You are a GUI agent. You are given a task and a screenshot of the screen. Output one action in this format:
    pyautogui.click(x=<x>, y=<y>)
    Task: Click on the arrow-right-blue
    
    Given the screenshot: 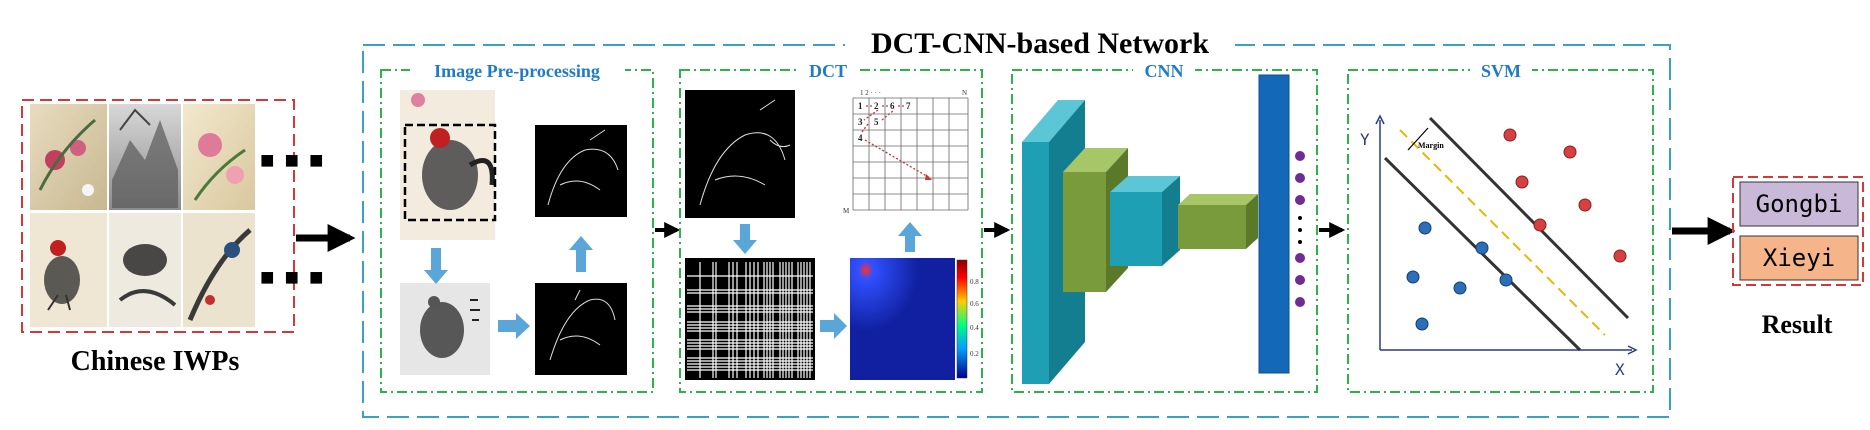 What is the action you would take?
    pyautogui.click(x=514, y=326)
    